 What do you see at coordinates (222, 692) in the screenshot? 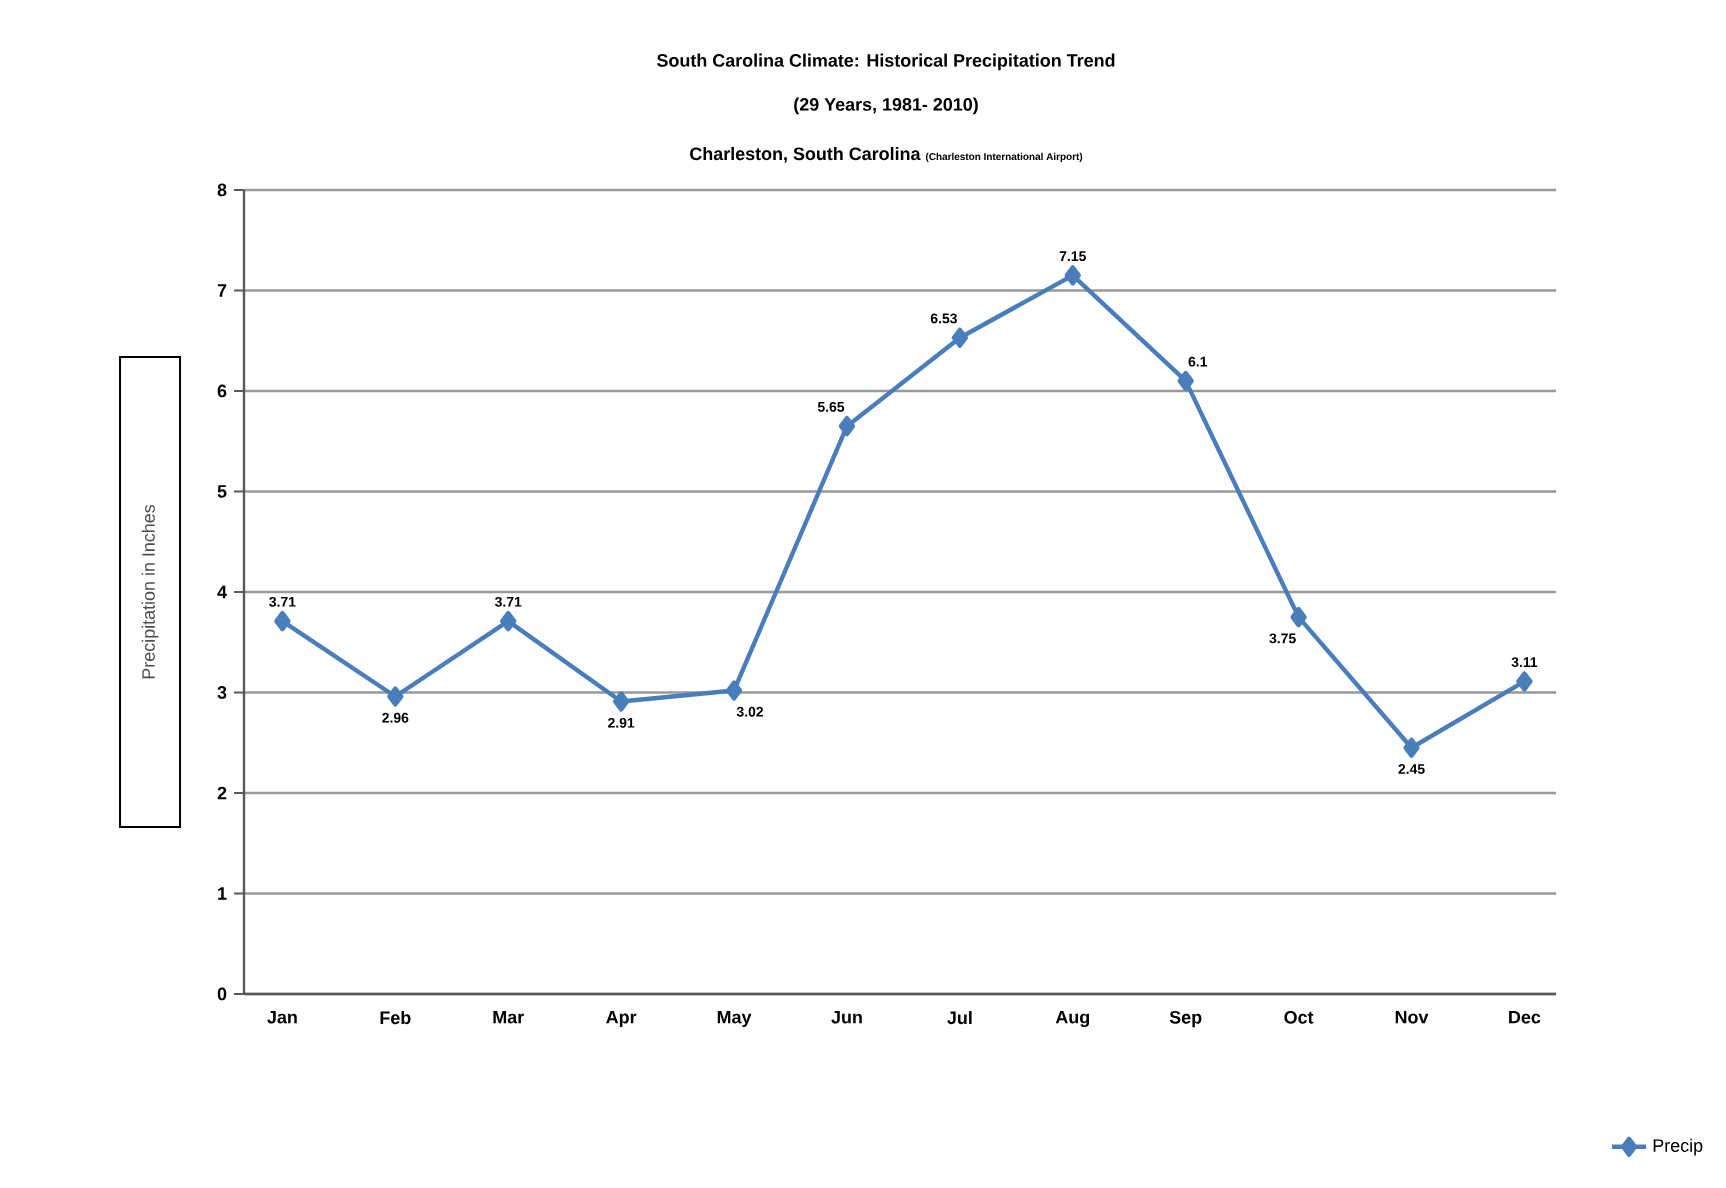
I see `y-tick-label: 3` at bounding box center [222, 692].